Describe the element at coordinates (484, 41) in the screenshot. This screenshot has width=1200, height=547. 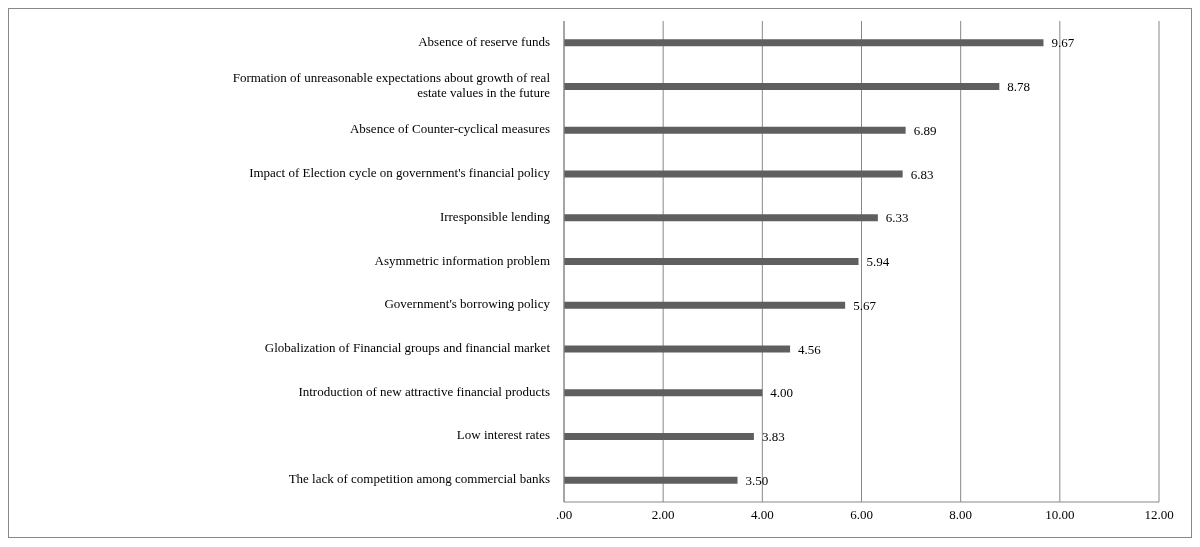
I see `y-tick-label: Absence of reserve funds` at that location.